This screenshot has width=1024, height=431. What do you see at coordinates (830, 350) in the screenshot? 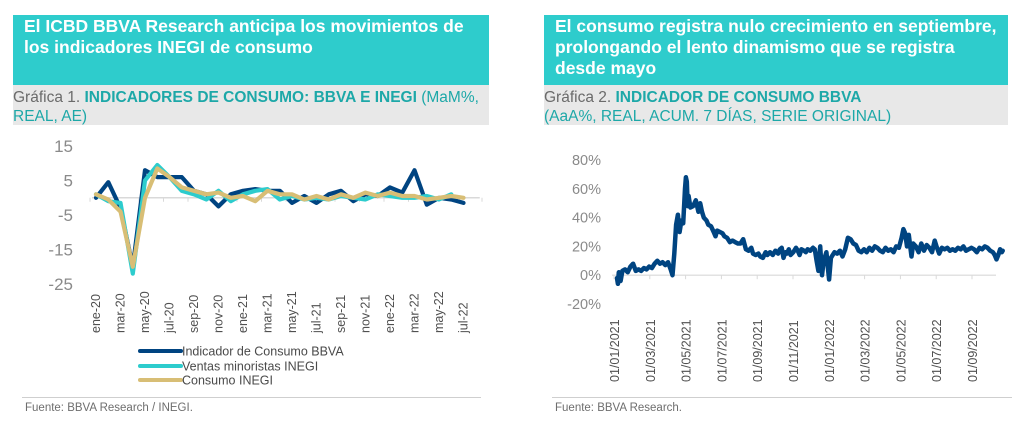
I see `x-tick-label: 01/01/2022` at bounding box center [830, 350].